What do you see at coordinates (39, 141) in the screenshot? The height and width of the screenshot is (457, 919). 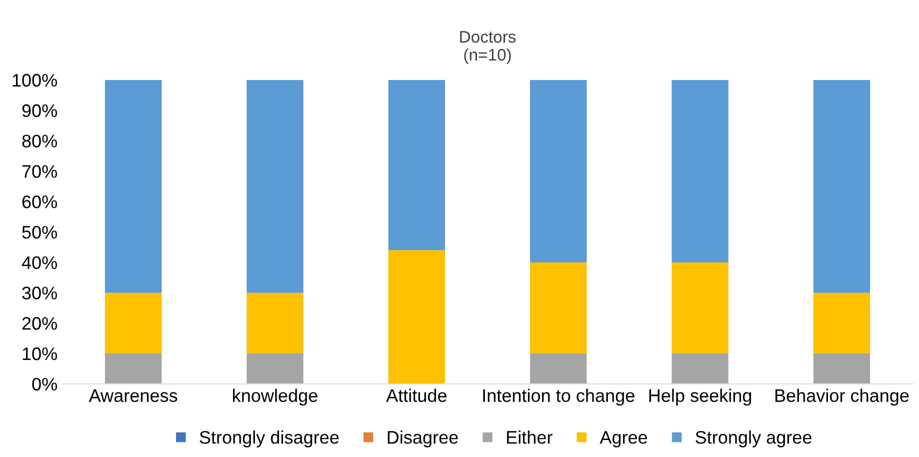 I see `y-tick-label: 80%` at bounding box center [39, 141].